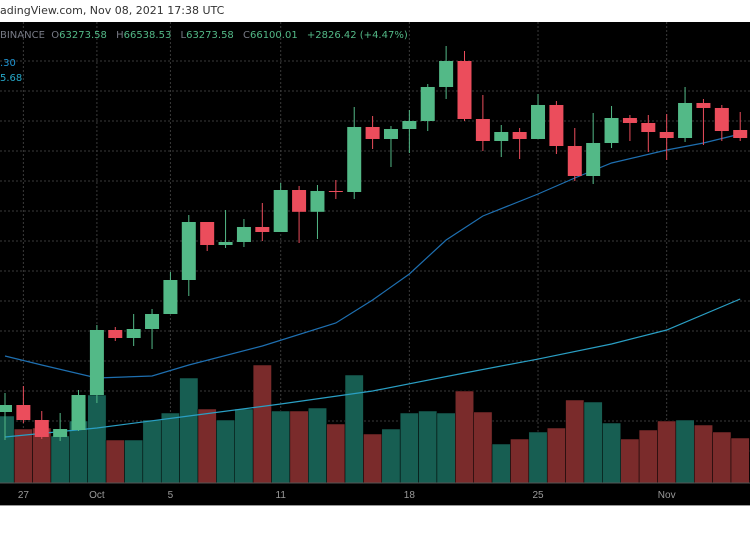  What do you see at coordinates (538, 495) in the screenshot?
I see `time-axis-tick-label: 25` at bounding box center [538, 495].